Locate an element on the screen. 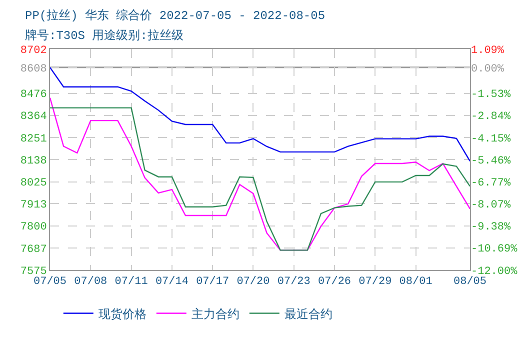 The image size is (520, 350). y2-tick-label: -10.69% is located at coordinates (494, 250).